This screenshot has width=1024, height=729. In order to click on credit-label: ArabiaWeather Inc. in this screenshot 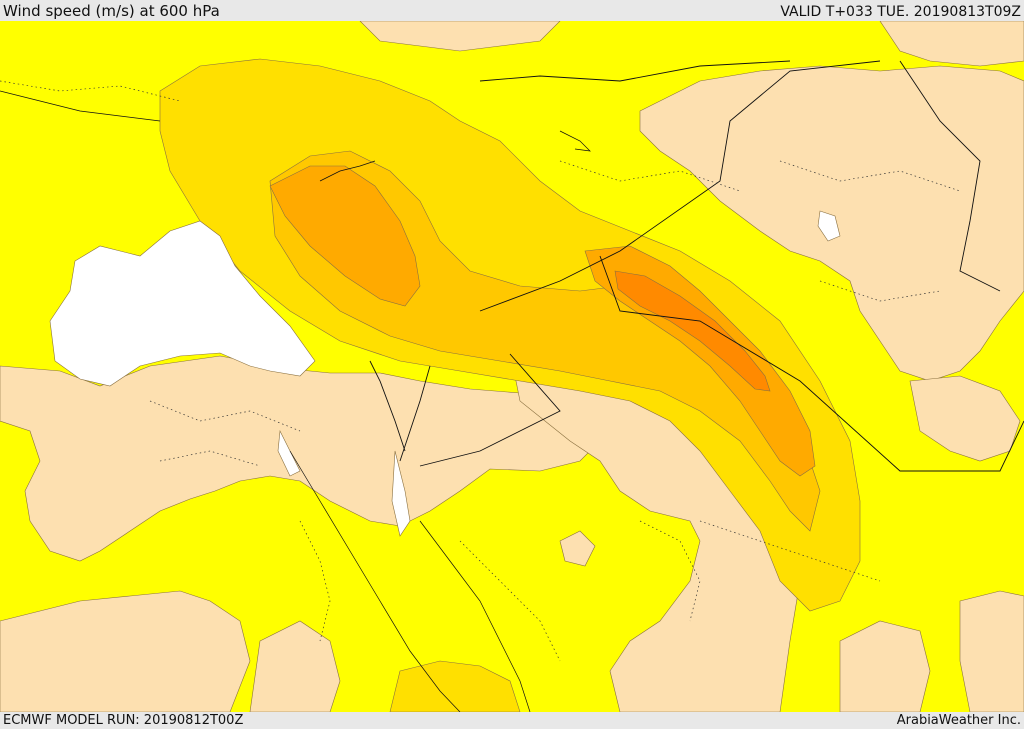, I will do `click(958, 720)`.